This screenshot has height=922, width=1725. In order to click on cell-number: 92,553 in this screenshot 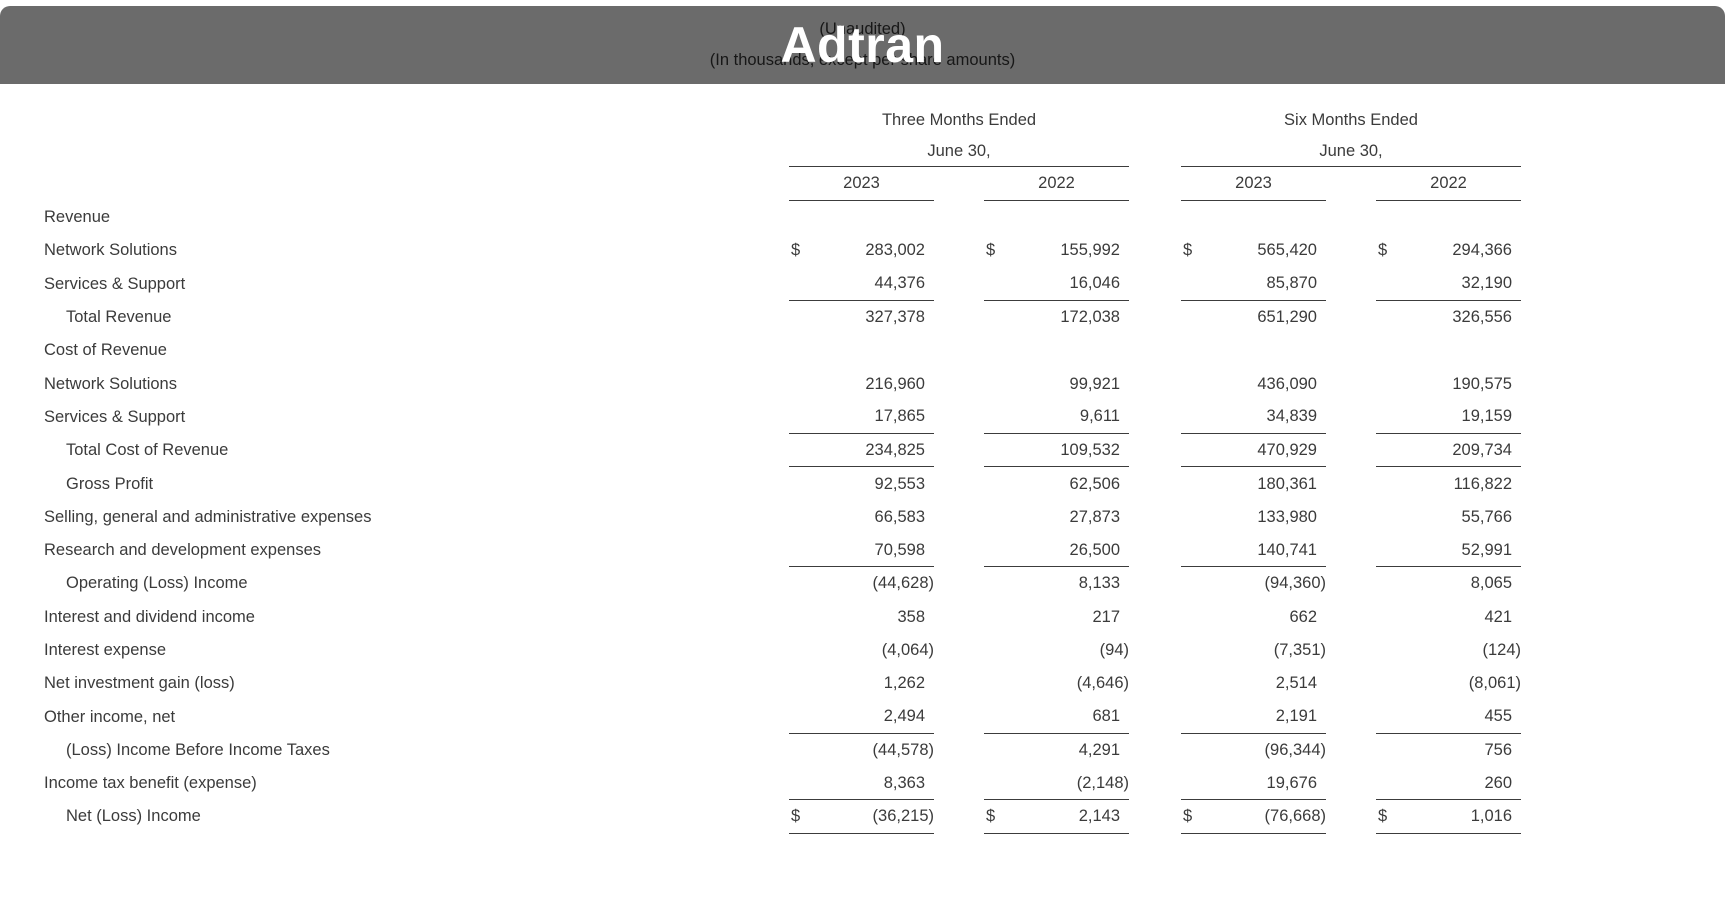, I will do `click(899, 483)`.